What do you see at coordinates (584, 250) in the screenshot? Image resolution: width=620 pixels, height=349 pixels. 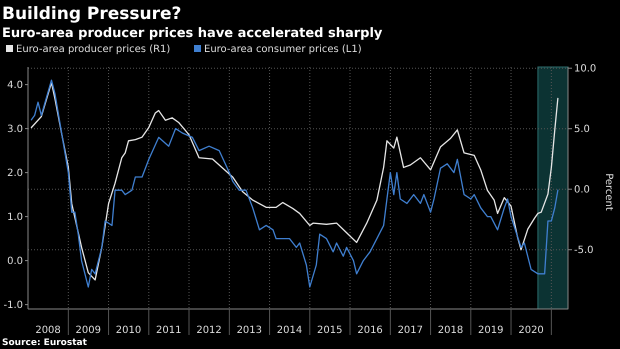 I see `y2-tick-label: -5.0` at bounding box center [584, 250].